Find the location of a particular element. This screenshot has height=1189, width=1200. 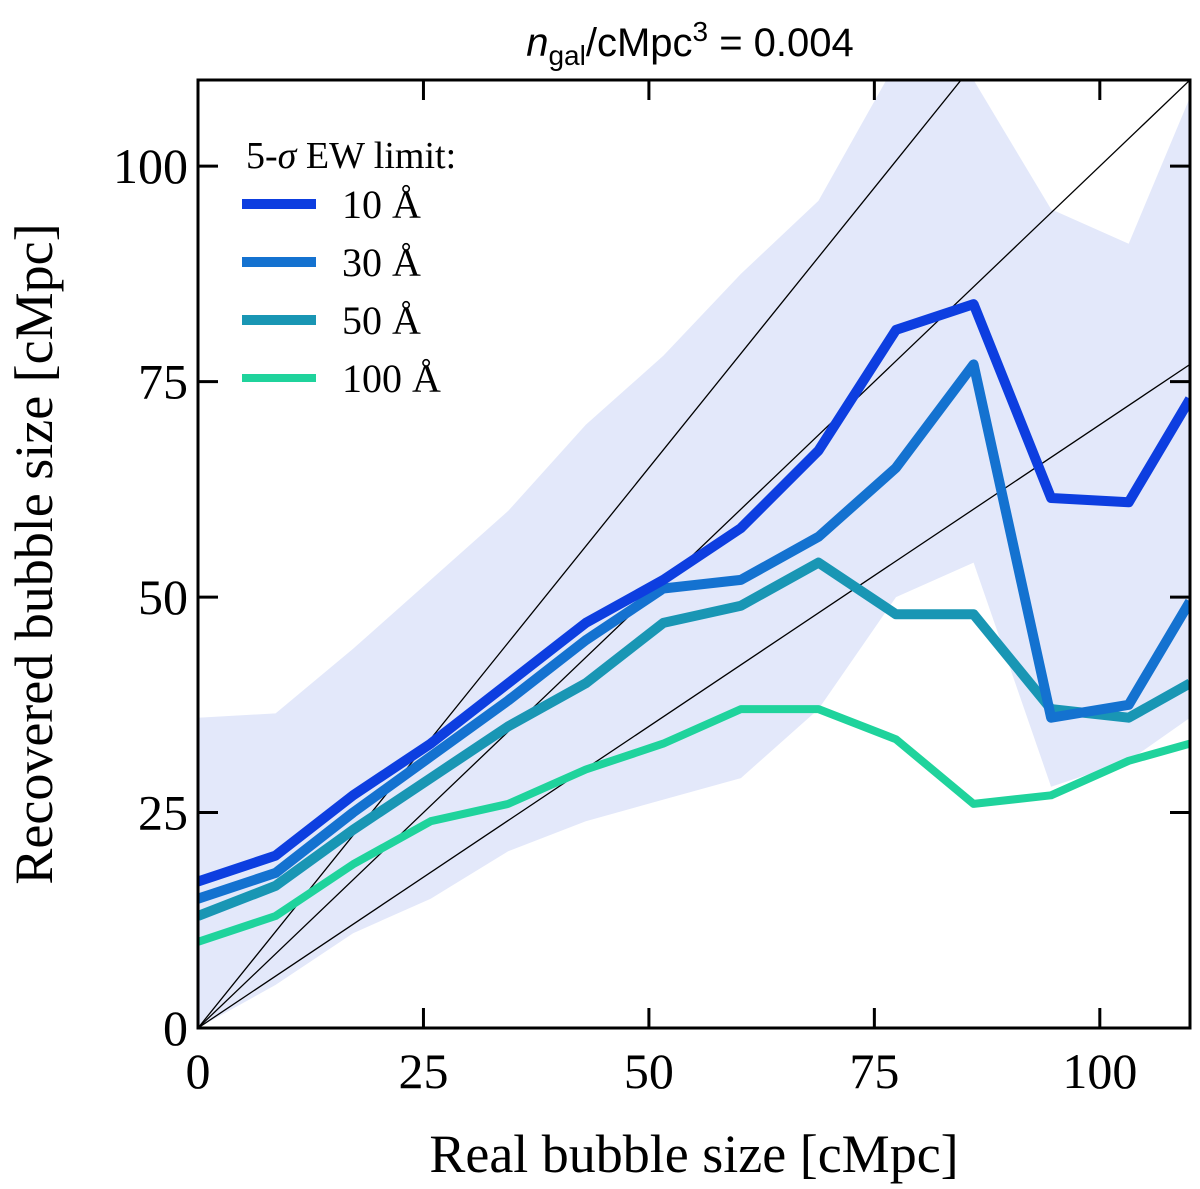

y-tick-label: 50 is located at coordinates (163, 597).